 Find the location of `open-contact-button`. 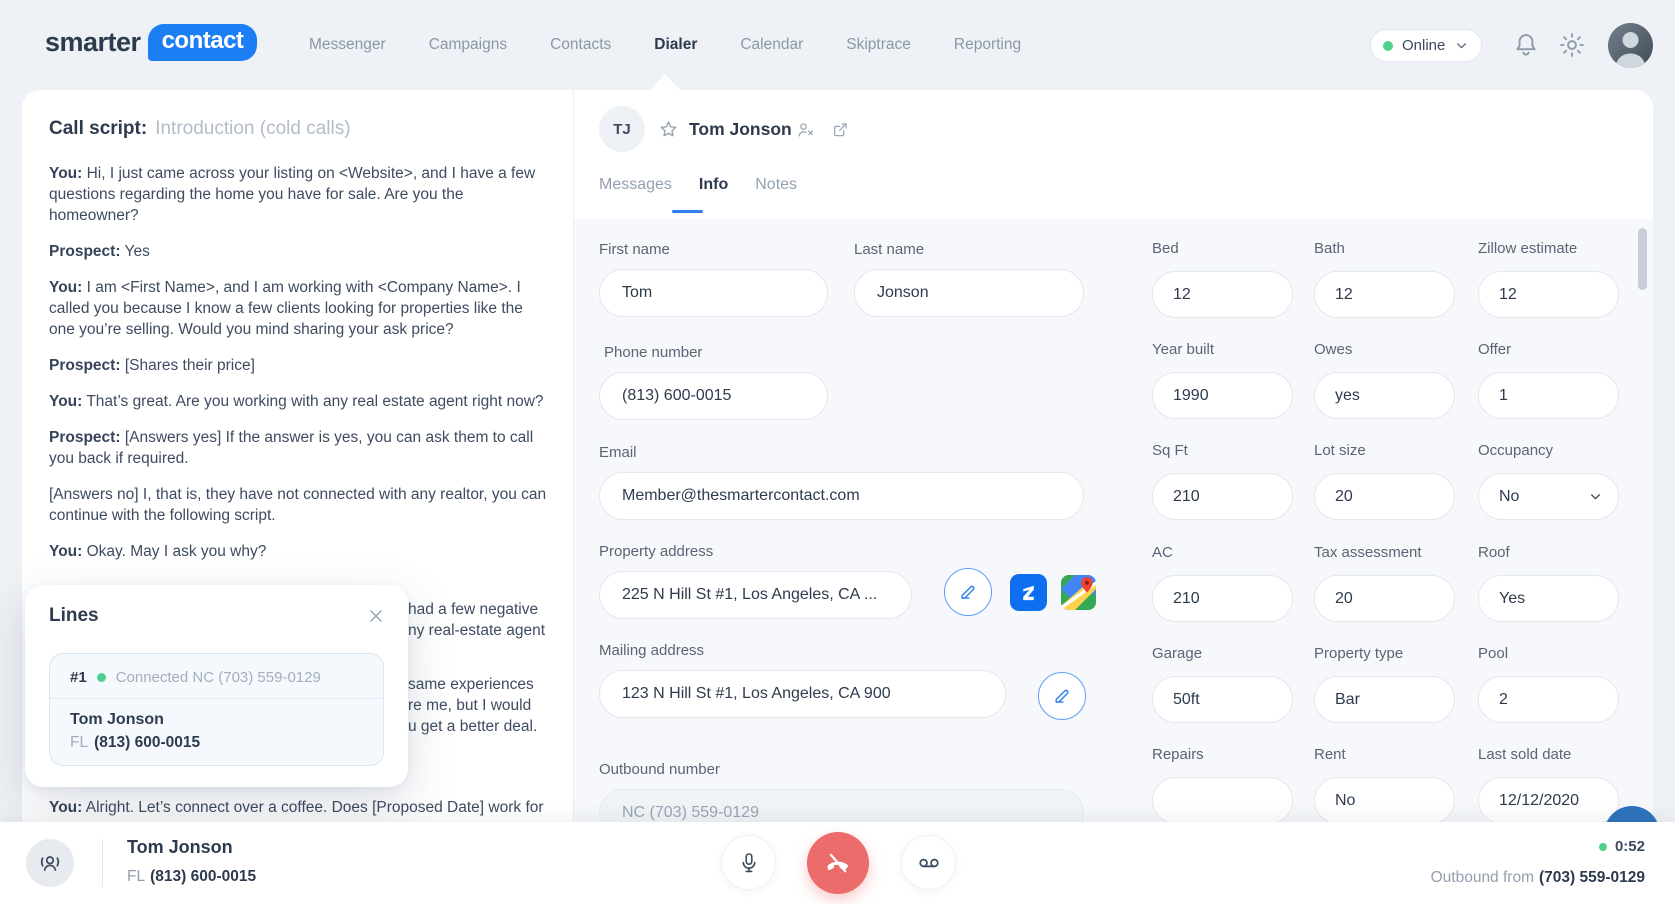

open-contact-button is located at coordinates (841, 130).